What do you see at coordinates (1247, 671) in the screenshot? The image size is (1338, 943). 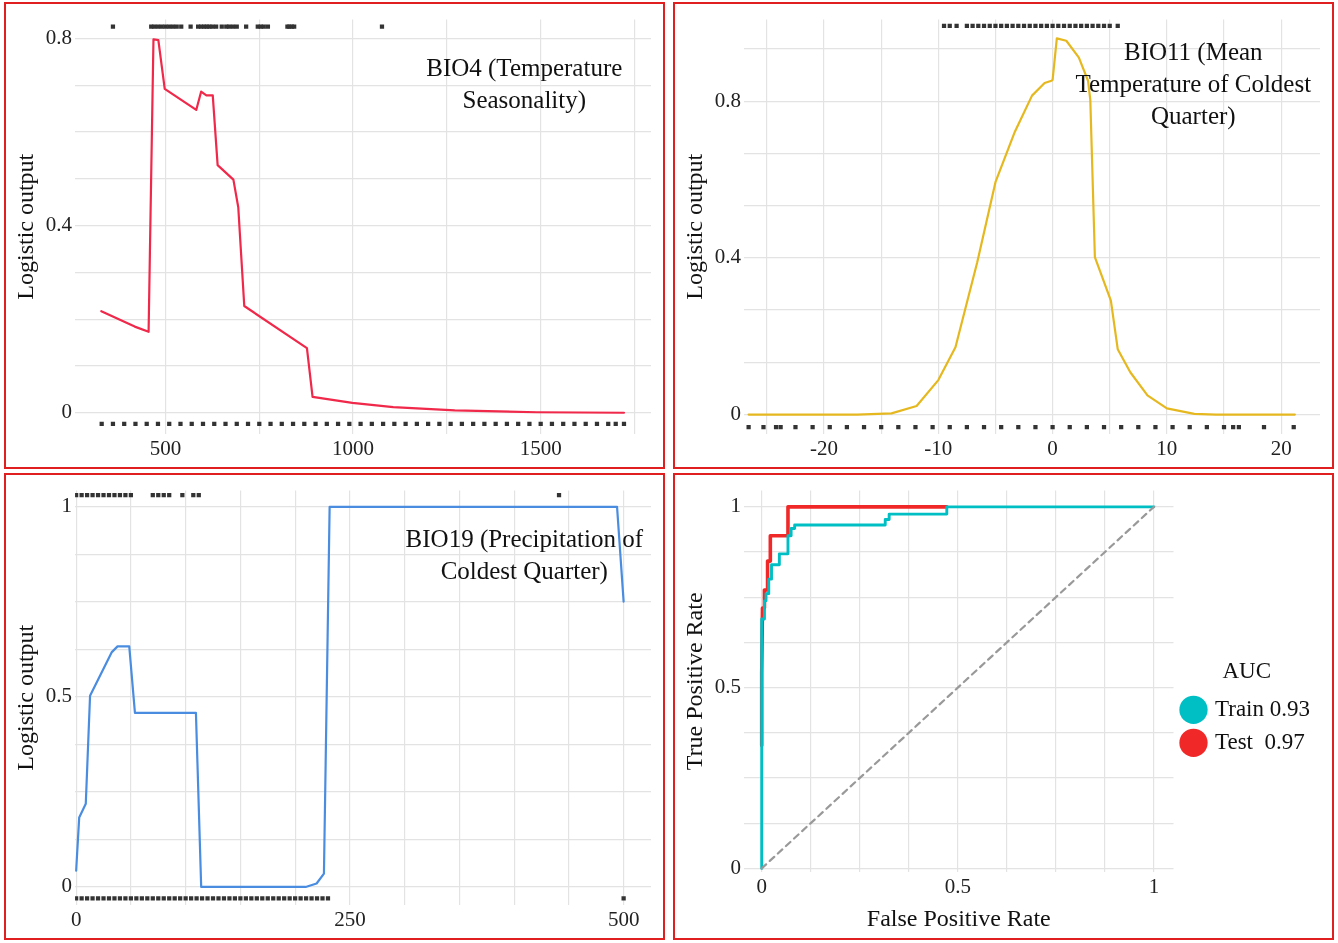 I see `legend-title: AUC` at bounding box center [1247, 671].